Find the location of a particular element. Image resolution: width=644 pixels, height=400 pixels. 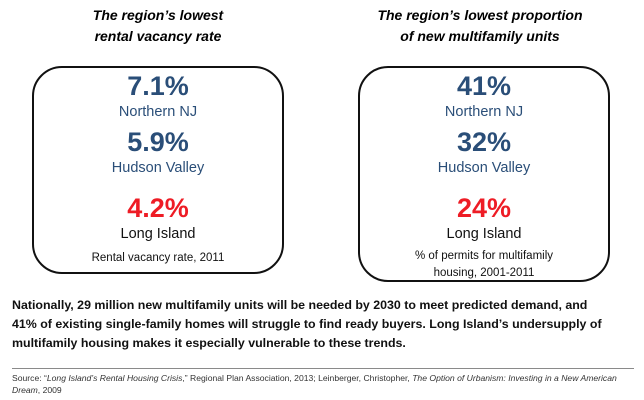

stat-hudson-valley: 5.9% Hudson Valley is located at coordinates (158, 152).